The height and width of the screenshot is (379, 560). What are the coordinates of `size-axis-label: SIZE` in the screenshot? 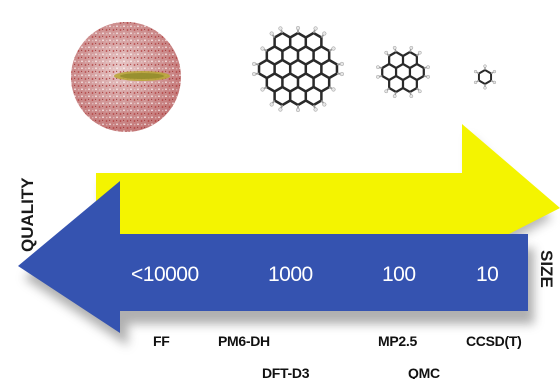 It's located at (546, 269).